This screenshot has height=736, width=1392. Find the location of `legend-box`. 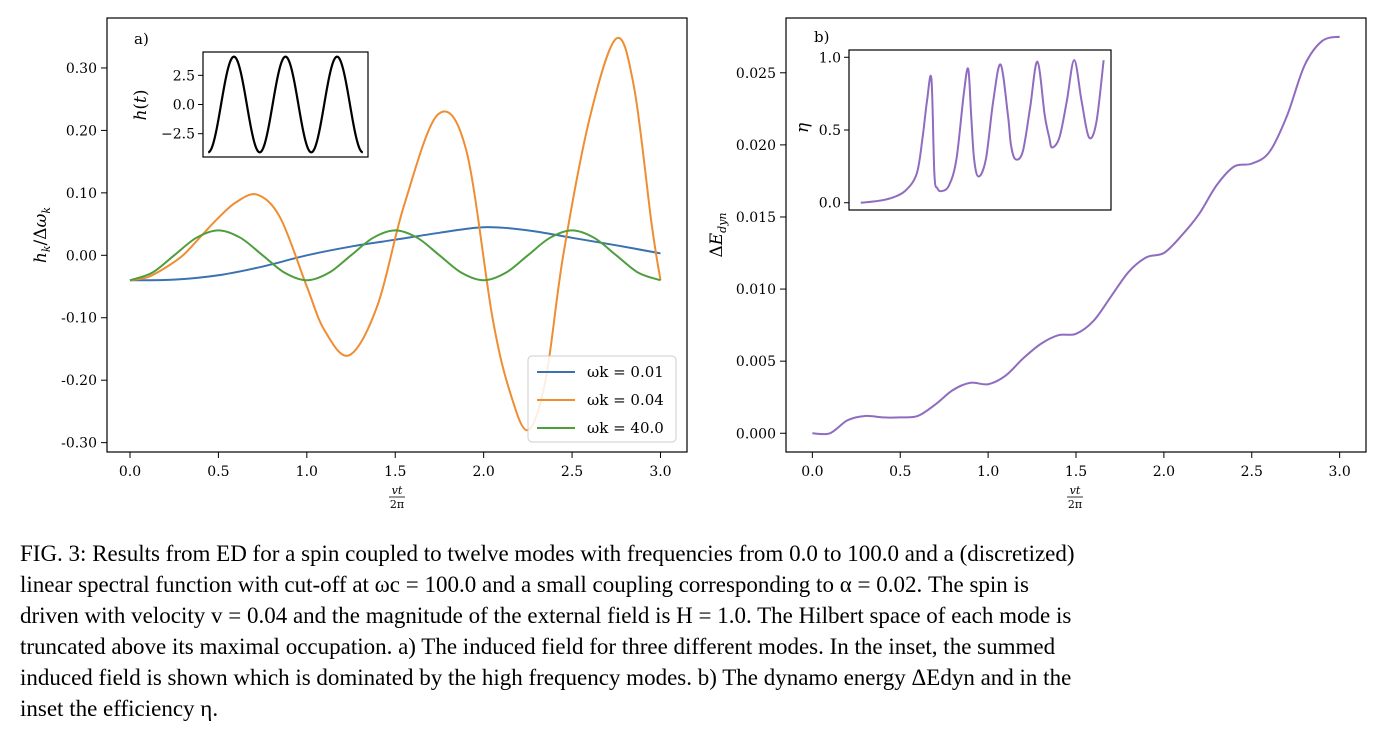

legend-box is located at coordinates (602, 399).